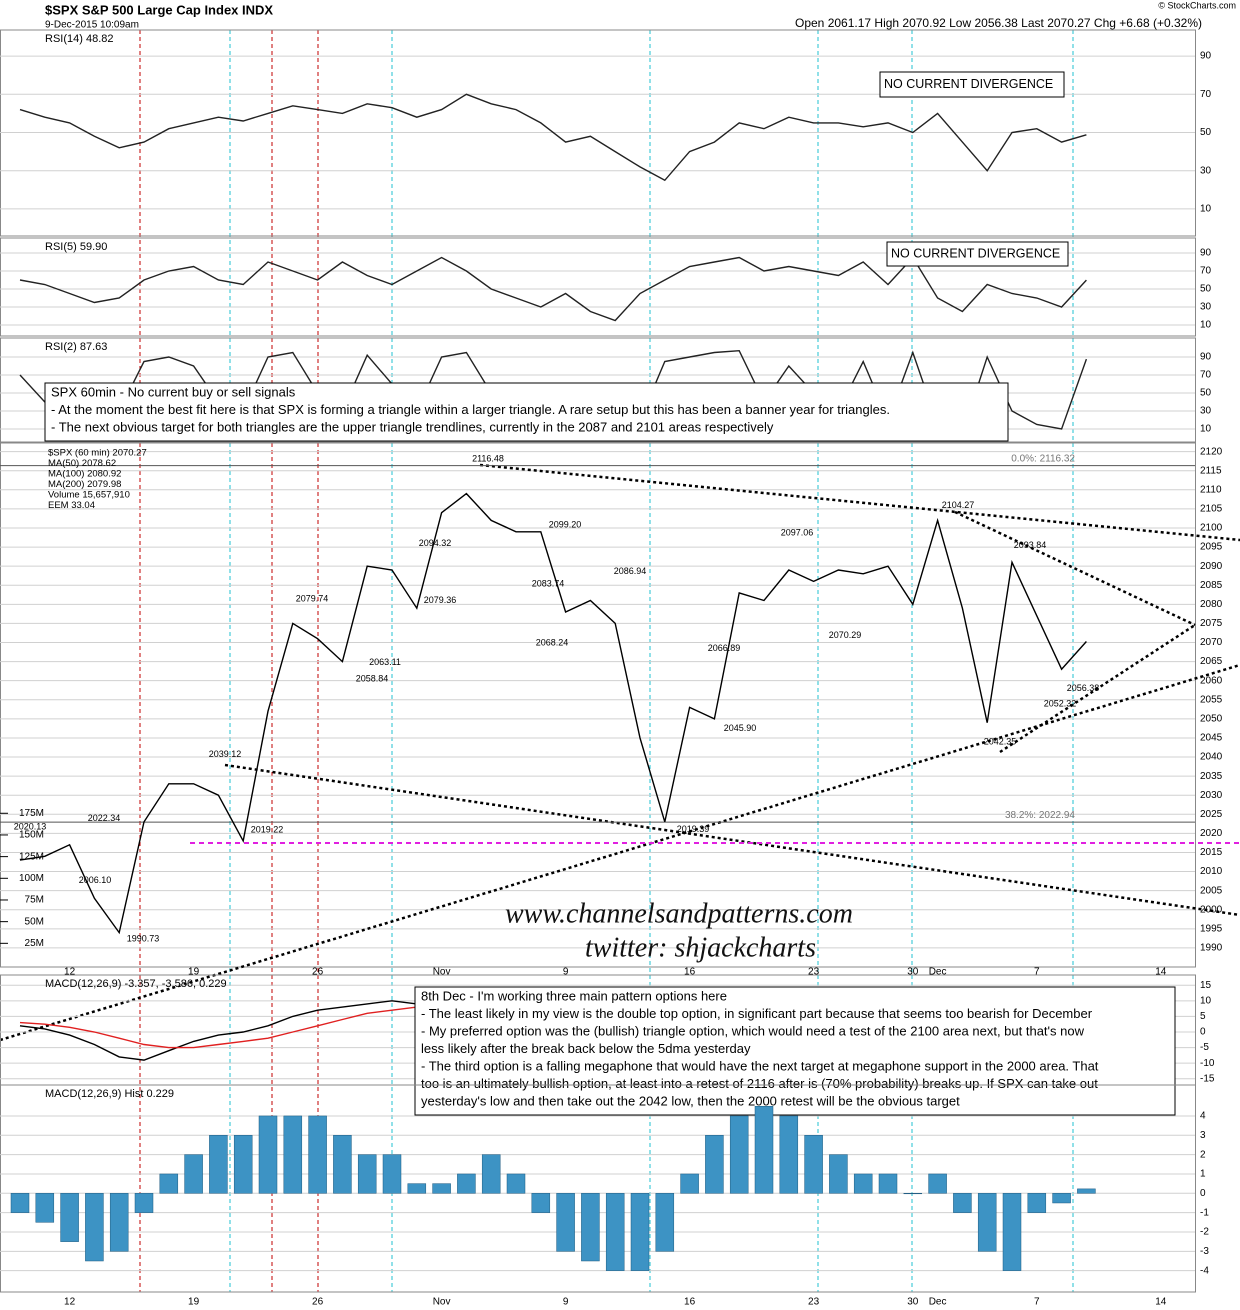  Describe the element at coordinates (1211, 680) in the screenshot. I see `y-tick-label: 2060` at that location.